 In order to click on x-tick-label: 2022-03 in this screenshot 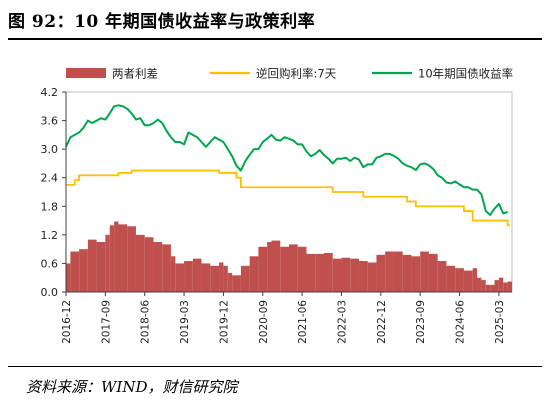, I will do `click(342, 322)`.